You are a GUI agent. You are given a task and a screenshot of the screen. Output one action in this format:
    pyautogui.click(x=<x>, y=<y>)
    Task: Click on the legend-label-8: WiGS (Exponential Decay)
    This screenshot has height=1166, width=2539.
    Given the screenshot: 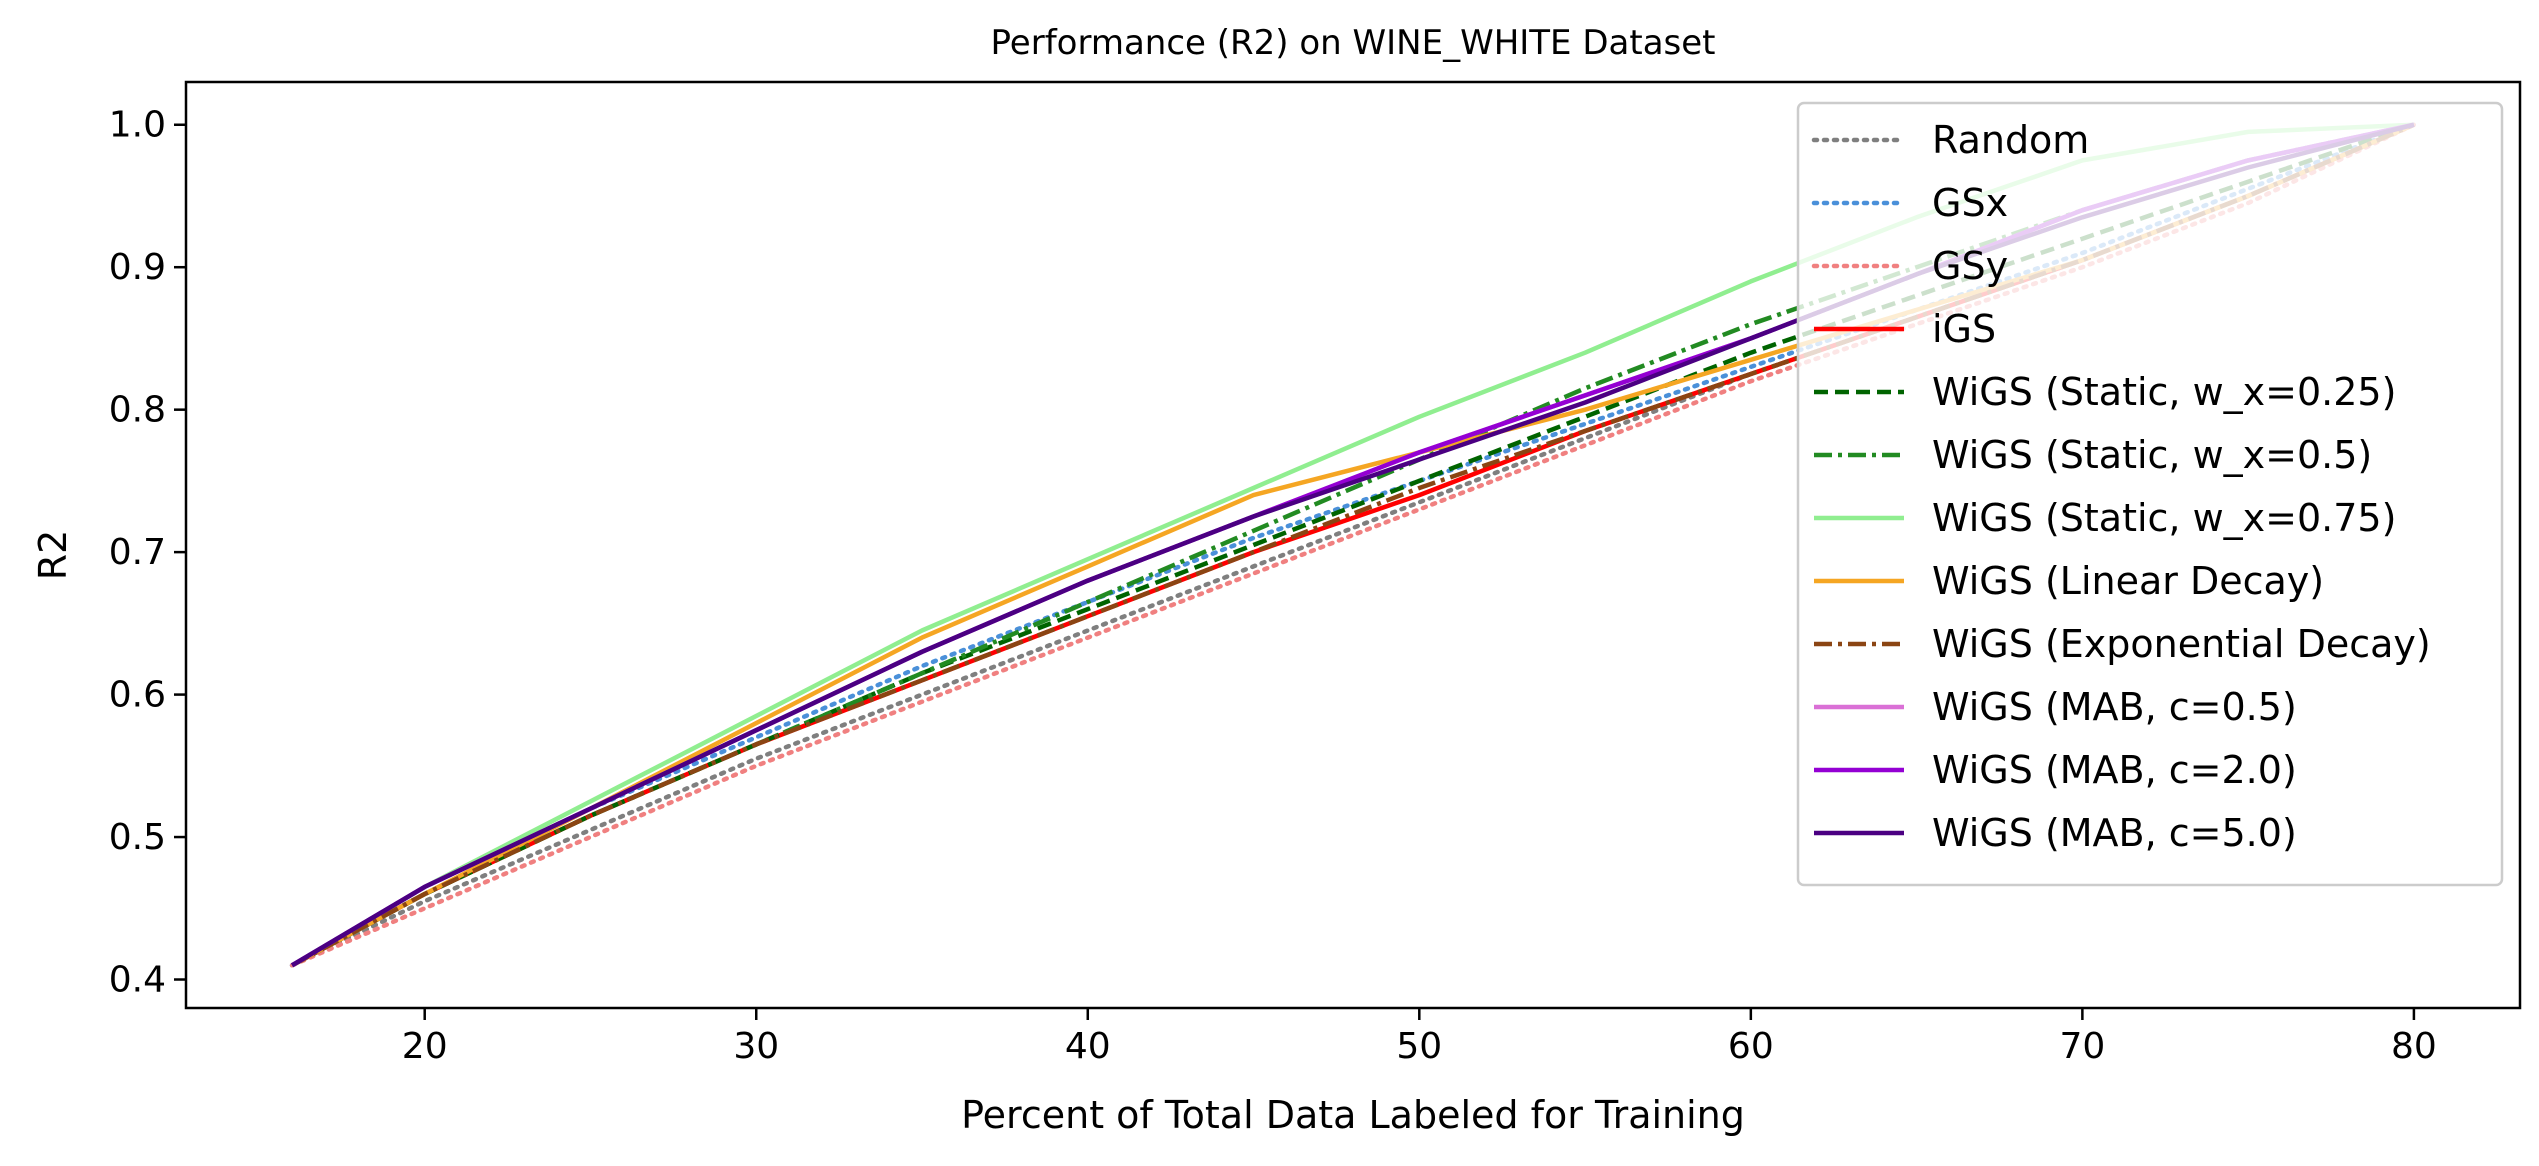 What is the action you would take?
    pyautogui.click(x=2181, y=644)
    